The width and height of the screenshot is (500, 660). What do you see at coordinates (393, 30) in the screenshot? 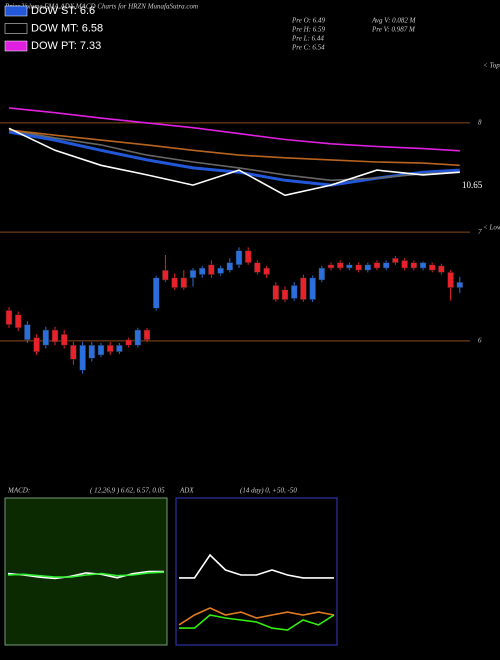
I see `annotation: Pre V: 0.987 M` at bounding box center [393, 30].